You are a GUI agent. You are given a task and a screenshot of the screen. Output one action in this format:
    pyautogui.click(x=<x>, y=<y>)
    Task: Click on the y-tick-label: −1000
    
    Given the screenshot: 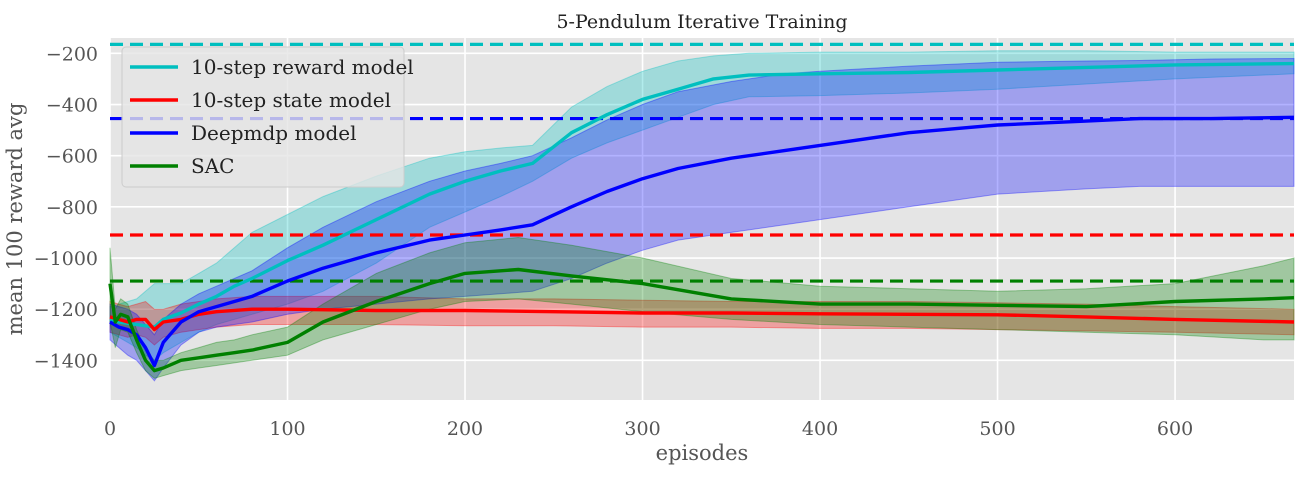 What is the action you would take?
    pyautogui.click(x=66, y=259)
    